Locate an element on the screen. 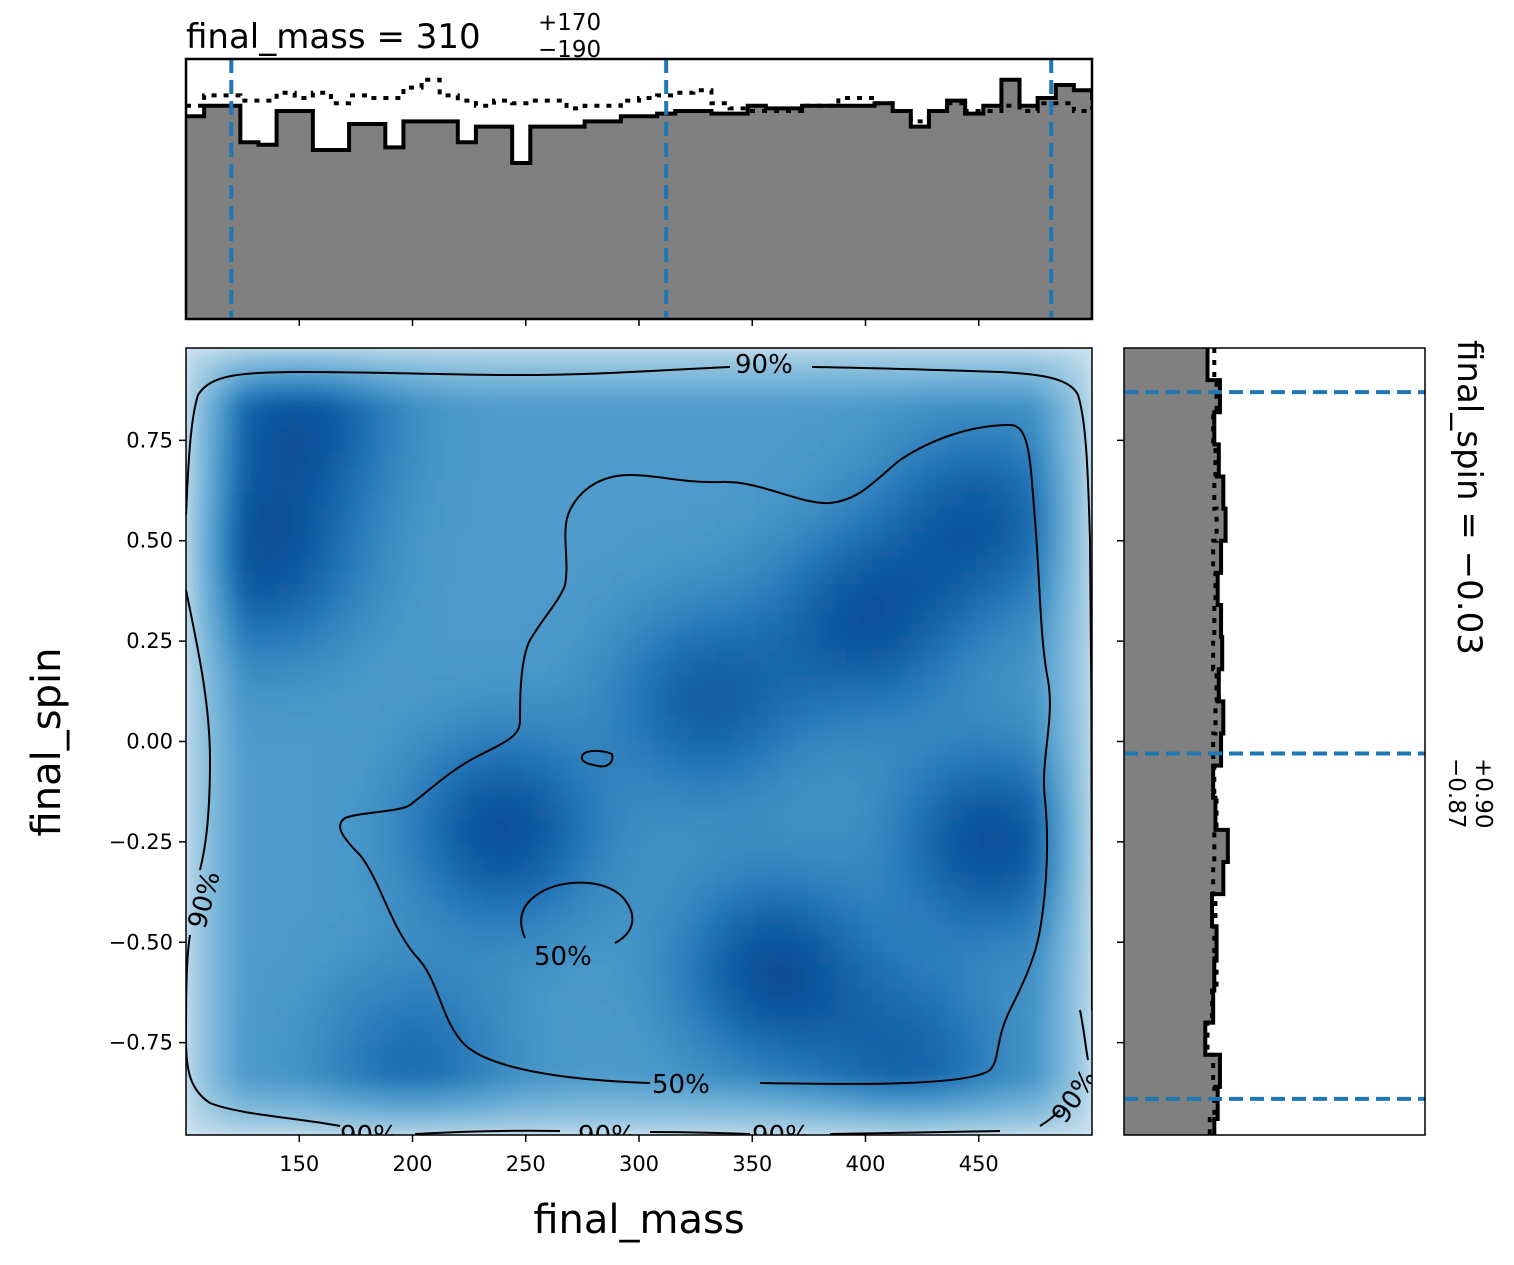 The width and height of the screenshot is (1514, 1265). y-tick-label: 0.00 is located at coordinates (149, 742).